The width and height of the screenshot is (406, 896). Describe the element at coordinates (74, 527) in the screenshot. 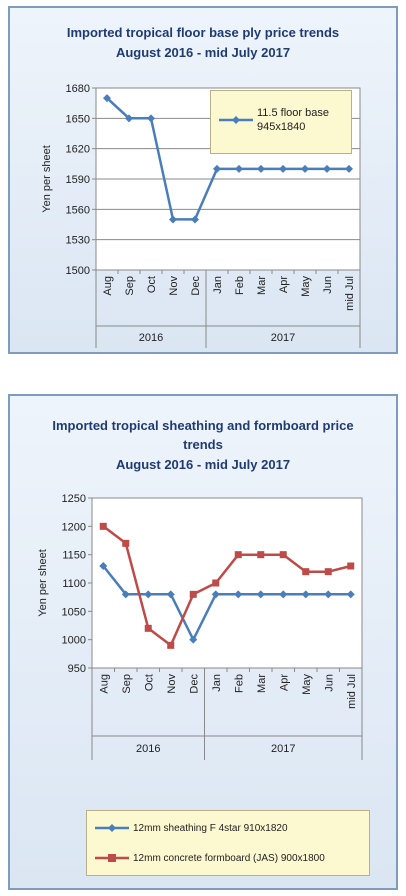

I see `y-tick-label: 1200` at that location.